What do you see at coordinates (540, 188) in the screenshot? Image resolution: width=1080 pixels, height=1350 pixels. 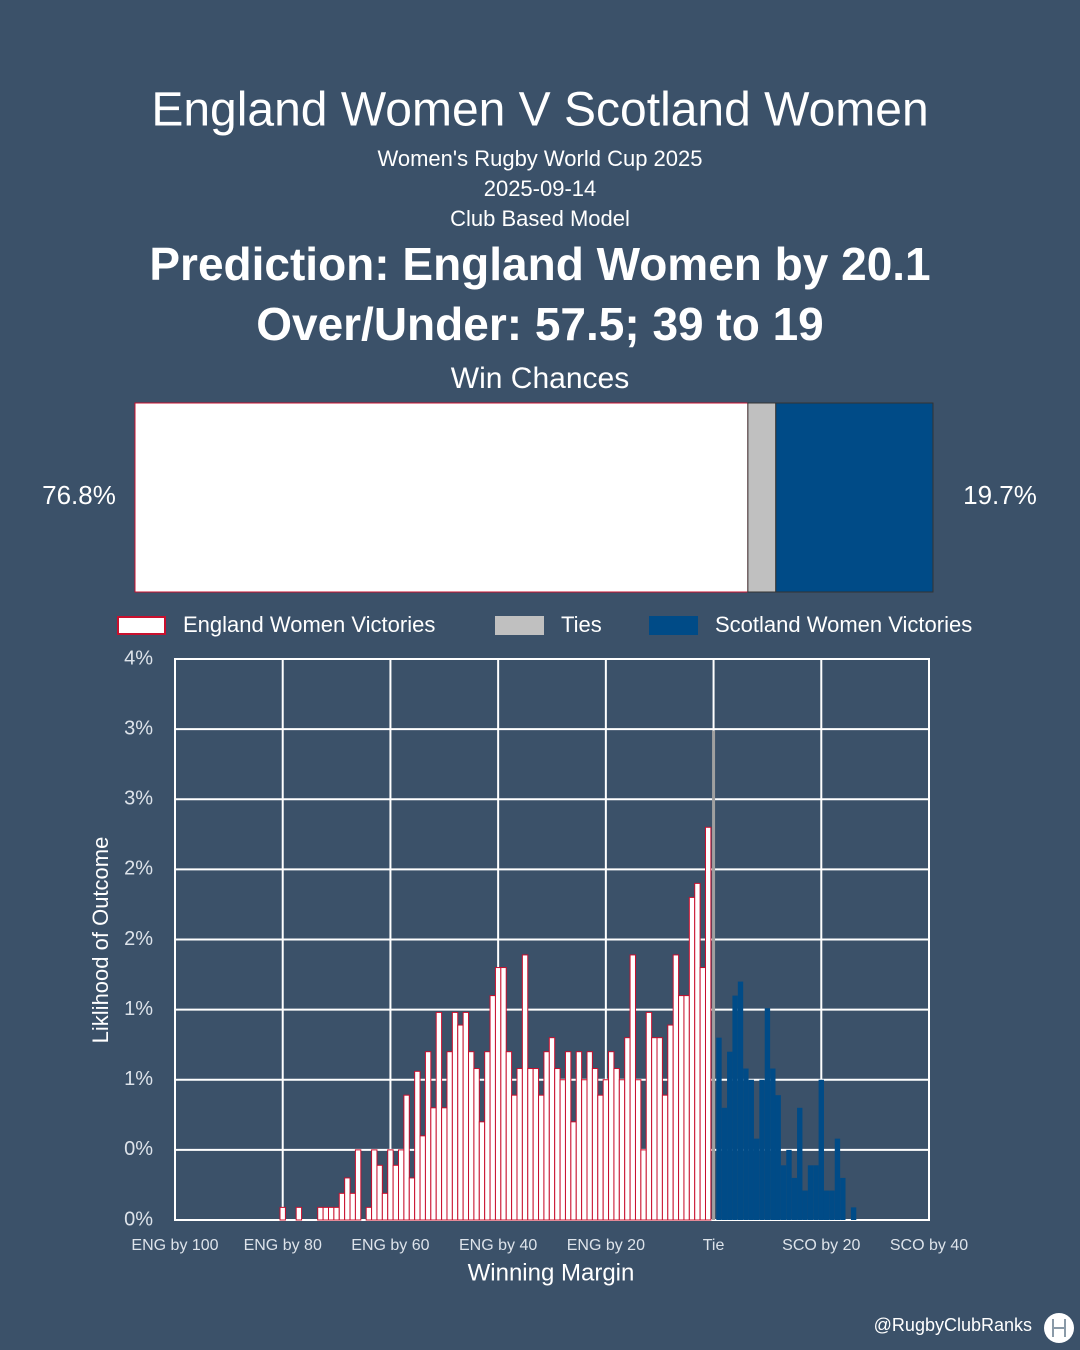 I see `subtitle: 2025-09-14` at bounding box center [540, 188].